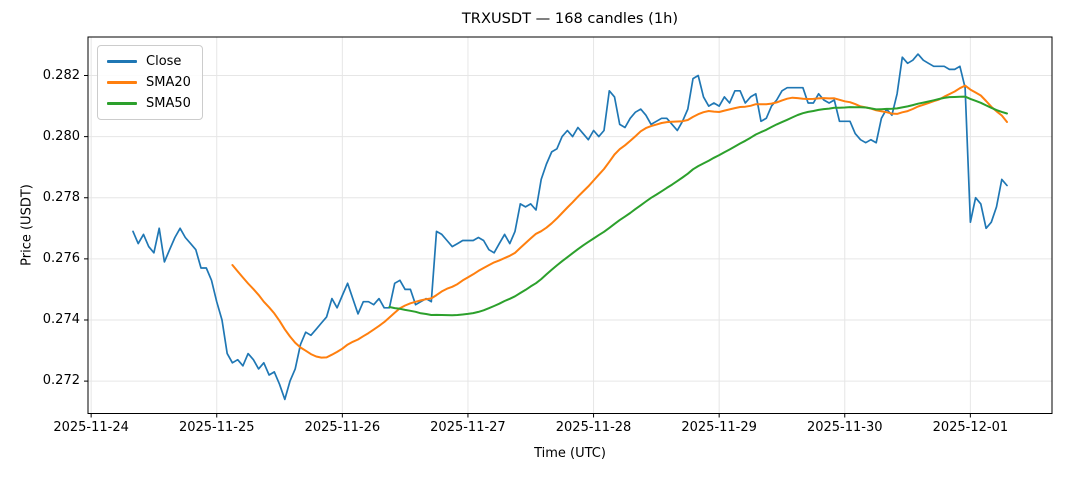 The width and height of the screenshot is (1068, 481). I want to click on y-tick-label: 0.274, so click(61, 319).